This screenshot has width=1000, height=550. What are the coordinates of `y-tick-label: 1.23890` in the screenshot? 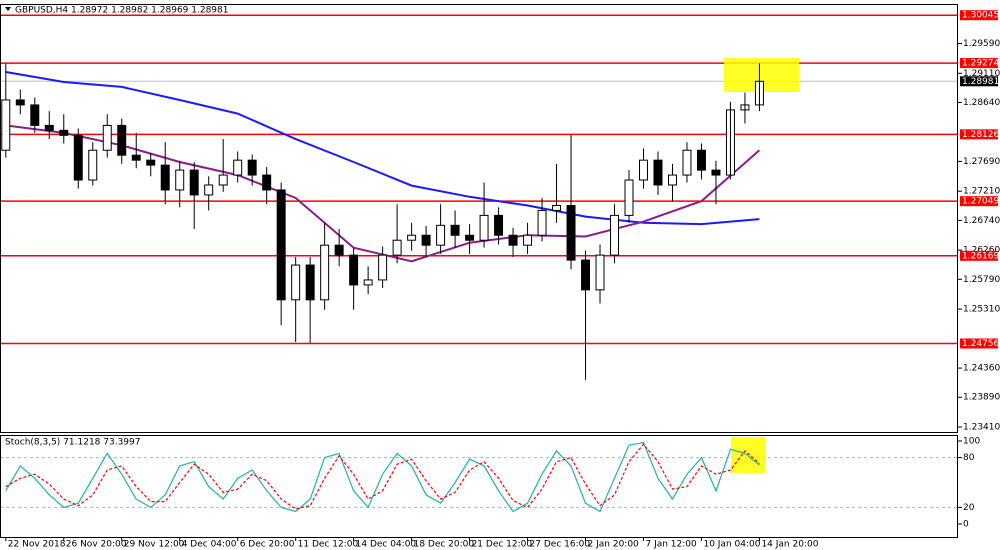 It's located at (981, 398).